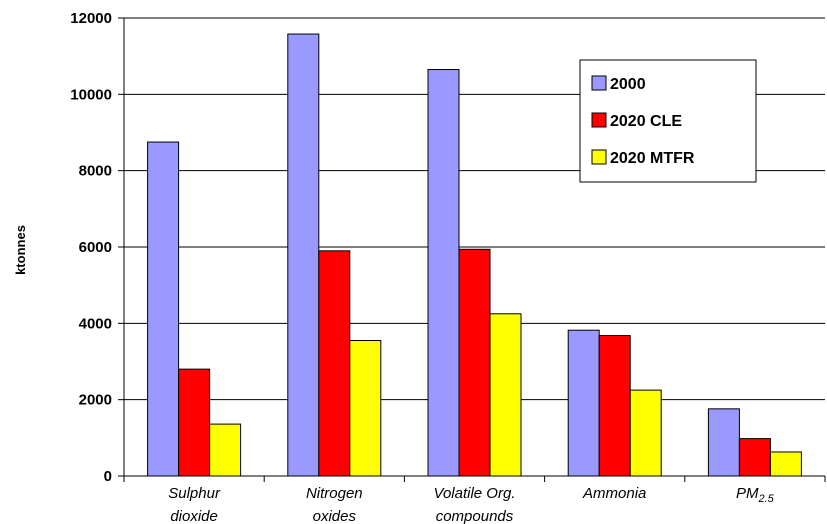 The image size is (827, 524). I want to click on y-tick-label: 2000, so click(95, 400).